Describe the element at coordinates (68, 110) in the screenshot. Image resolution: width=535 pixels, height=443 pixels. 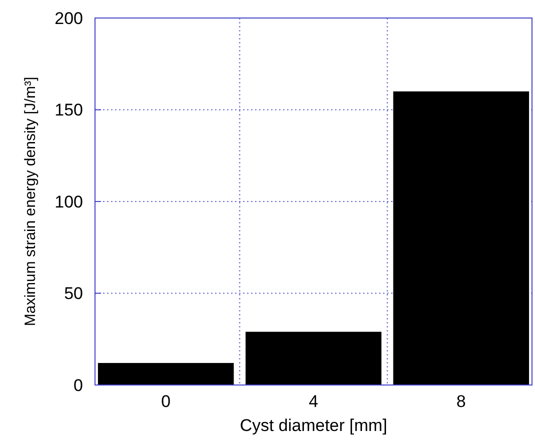
I see `y-tick-label: 150` at that location.